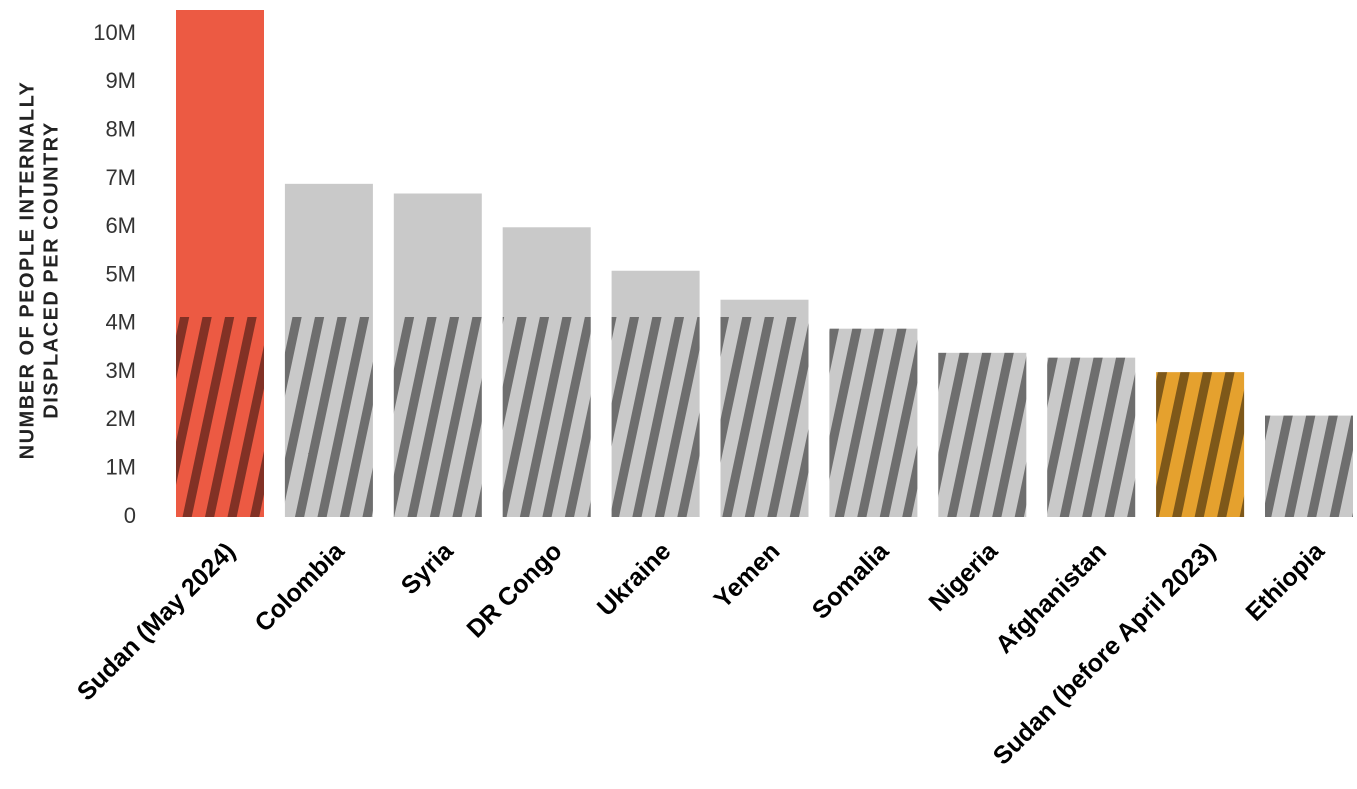  Describe the element at coordinates (120, 129) in the screenshot. I see `y-tick-label: 8M` at that location.